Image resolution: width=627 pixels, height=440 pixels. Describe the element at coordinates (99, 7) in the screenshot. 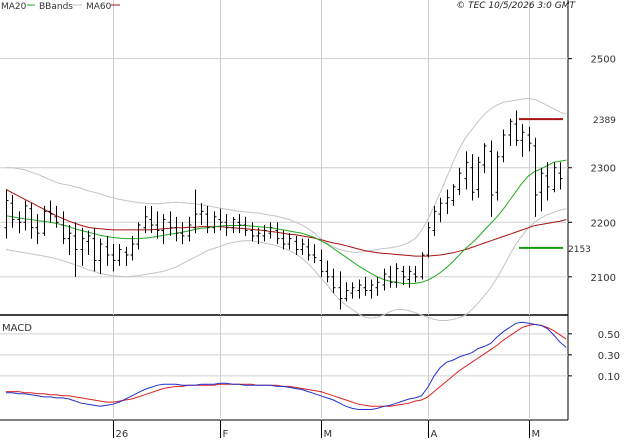

I see `legend-ma60: MA60` at that location.